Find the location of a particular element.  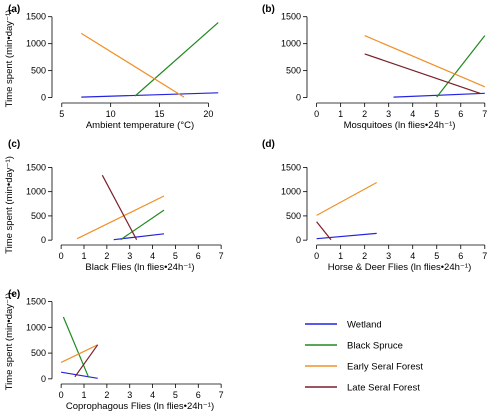

x-tick-label: 15 is located at coordinates (160, 114).